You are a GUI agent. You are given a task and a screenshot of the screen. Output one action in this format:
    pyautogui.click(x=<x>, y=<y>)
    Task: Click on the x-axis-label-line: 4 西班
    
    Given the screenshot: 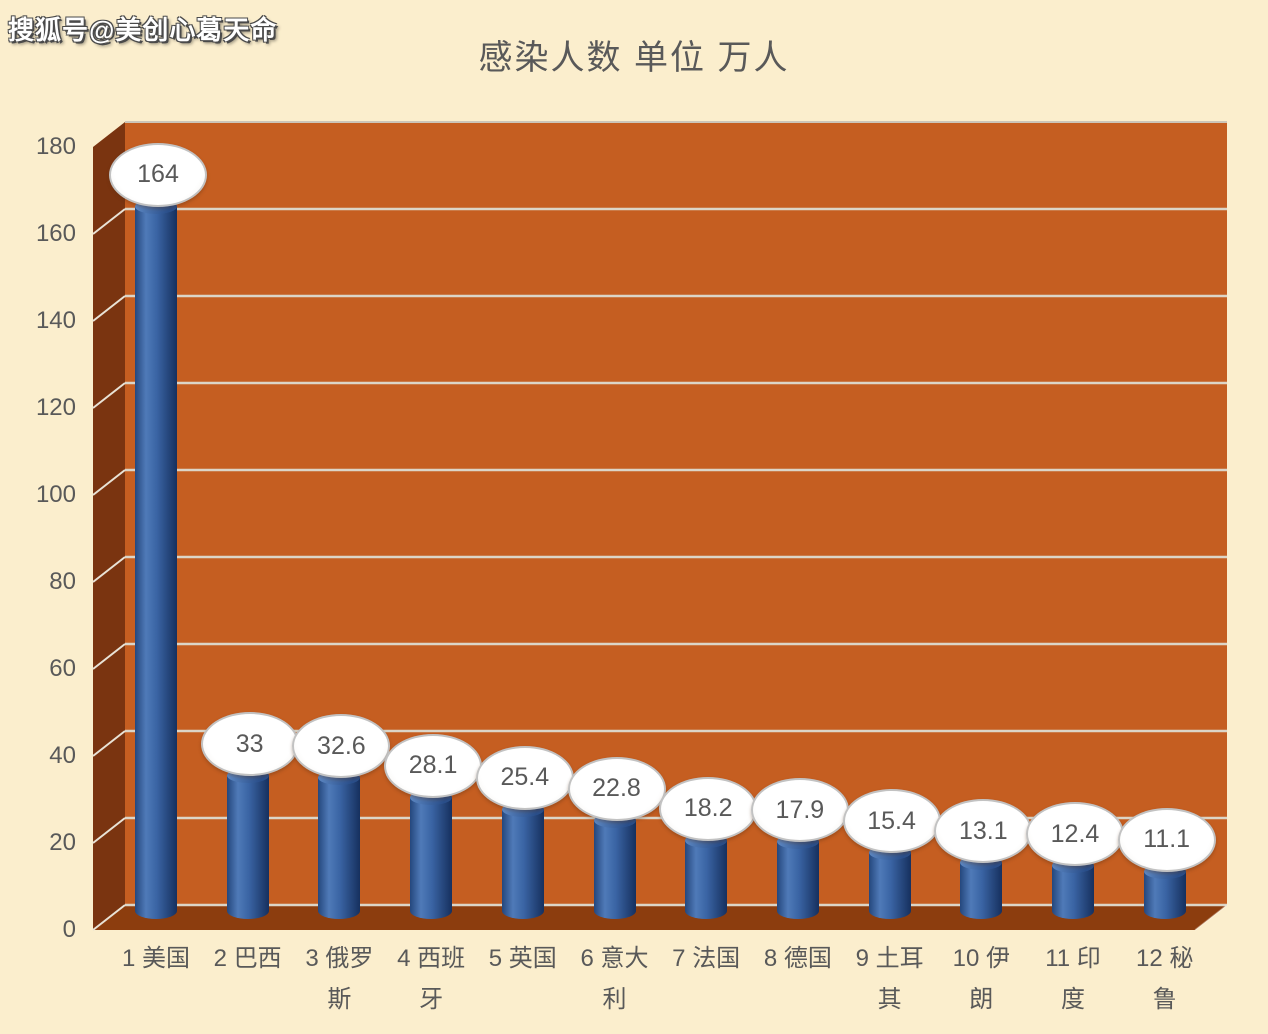 What is the action you would take?
    pyautogui.click(x=431, y=958)
    